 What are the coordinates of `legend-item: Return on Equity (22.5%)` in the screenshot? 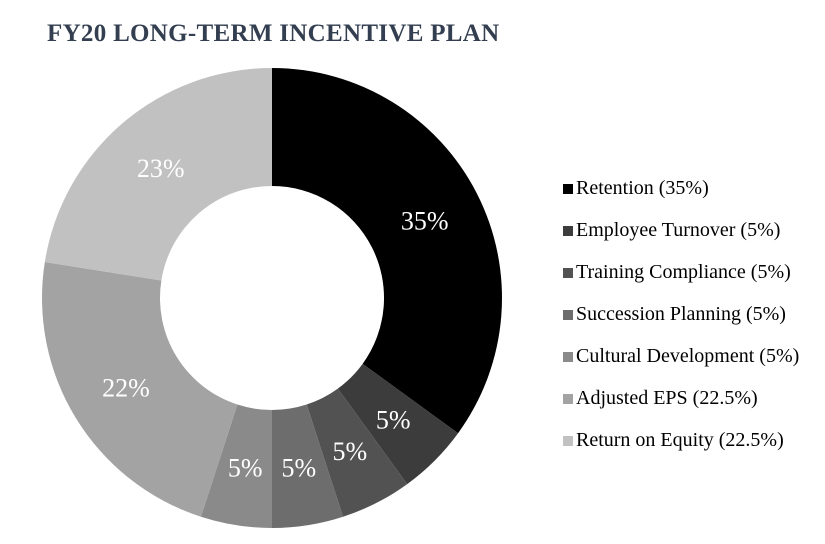 It's located at (681, 440).